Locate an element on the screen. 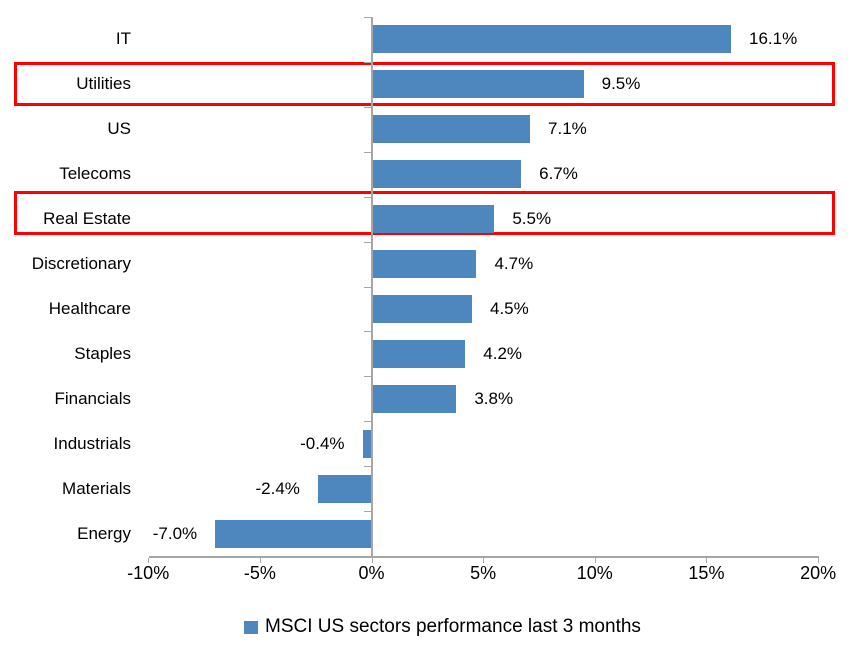 The width and height of the screenshot is (852, 651). value-label: 9.5% is located at coordinates (621, 84).